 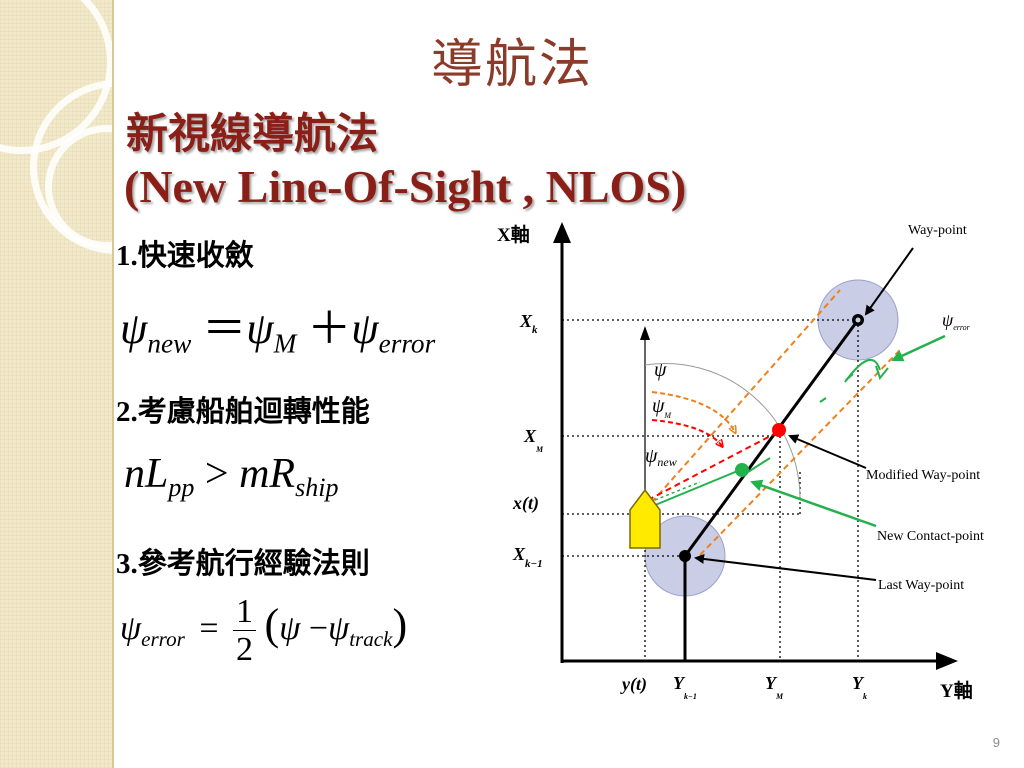 What do you see at coordinates (645, 518) in the screenshot?
I see `ship` at bounding box center [645, 518].